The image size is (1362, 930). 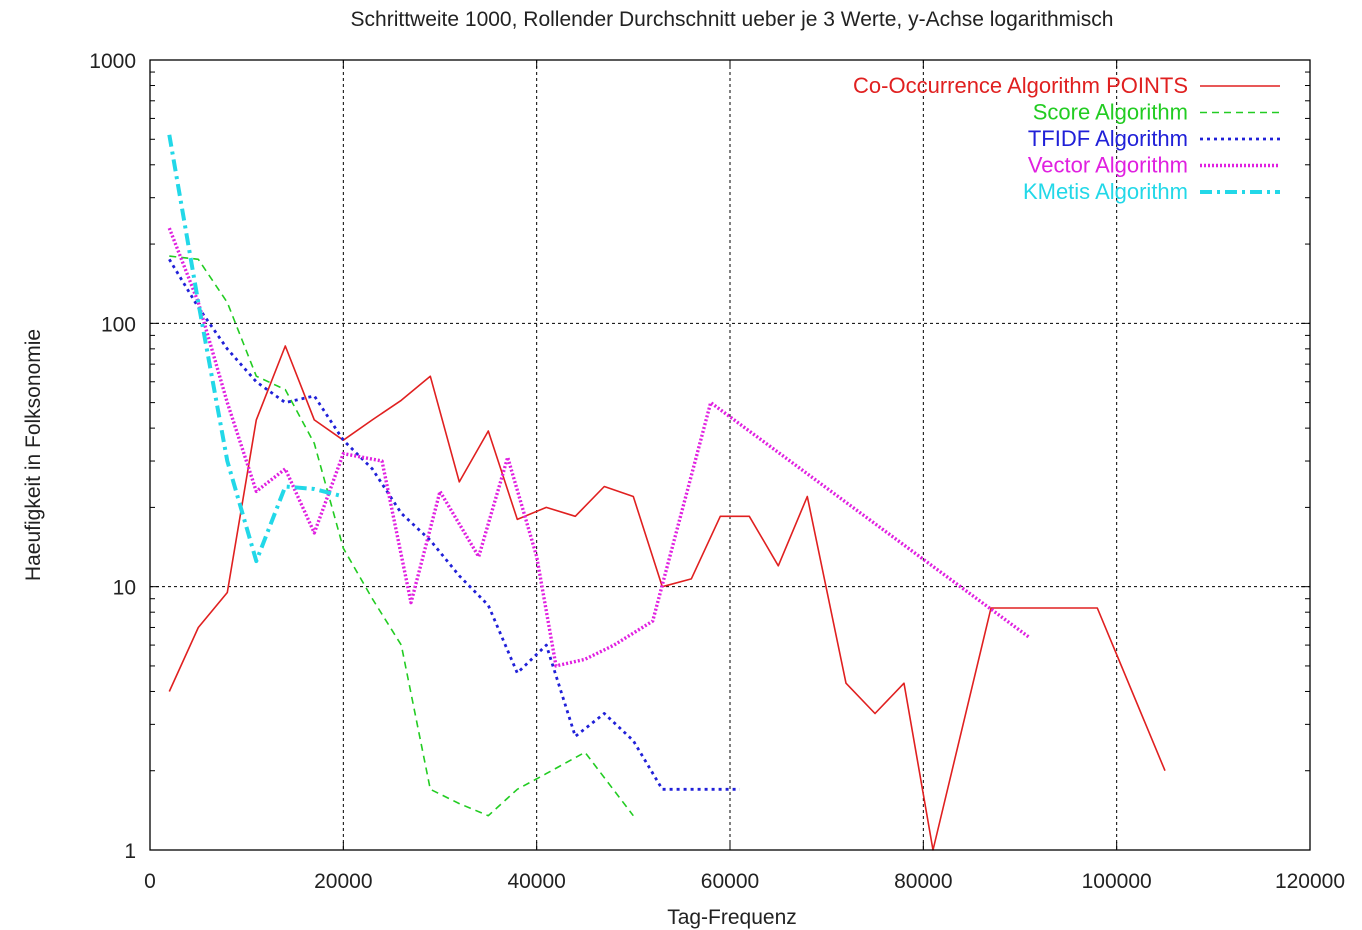 I want to click on legend-label: Score Algorithm, so click(x=1110, y=112).